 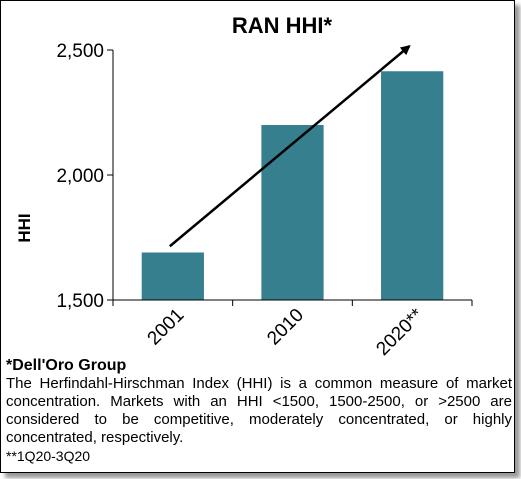 What do you see at coordinates (282, 25) in the screenshot?
I see `chart-title: RAN HHI*` at bounding box center [282, 25].